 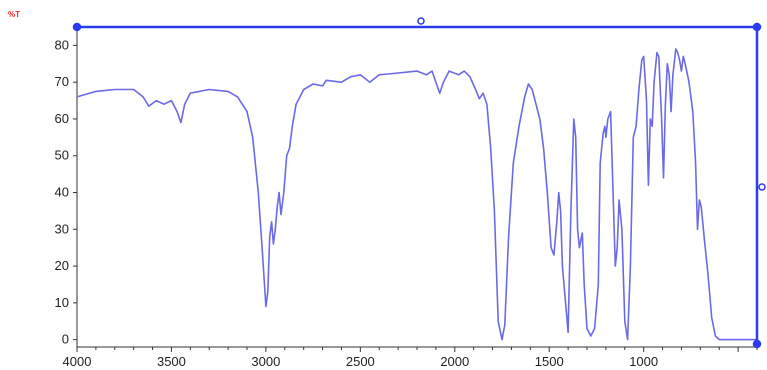 I want to click on frame-right-midpoint-handle, so click(x=762, y=187).